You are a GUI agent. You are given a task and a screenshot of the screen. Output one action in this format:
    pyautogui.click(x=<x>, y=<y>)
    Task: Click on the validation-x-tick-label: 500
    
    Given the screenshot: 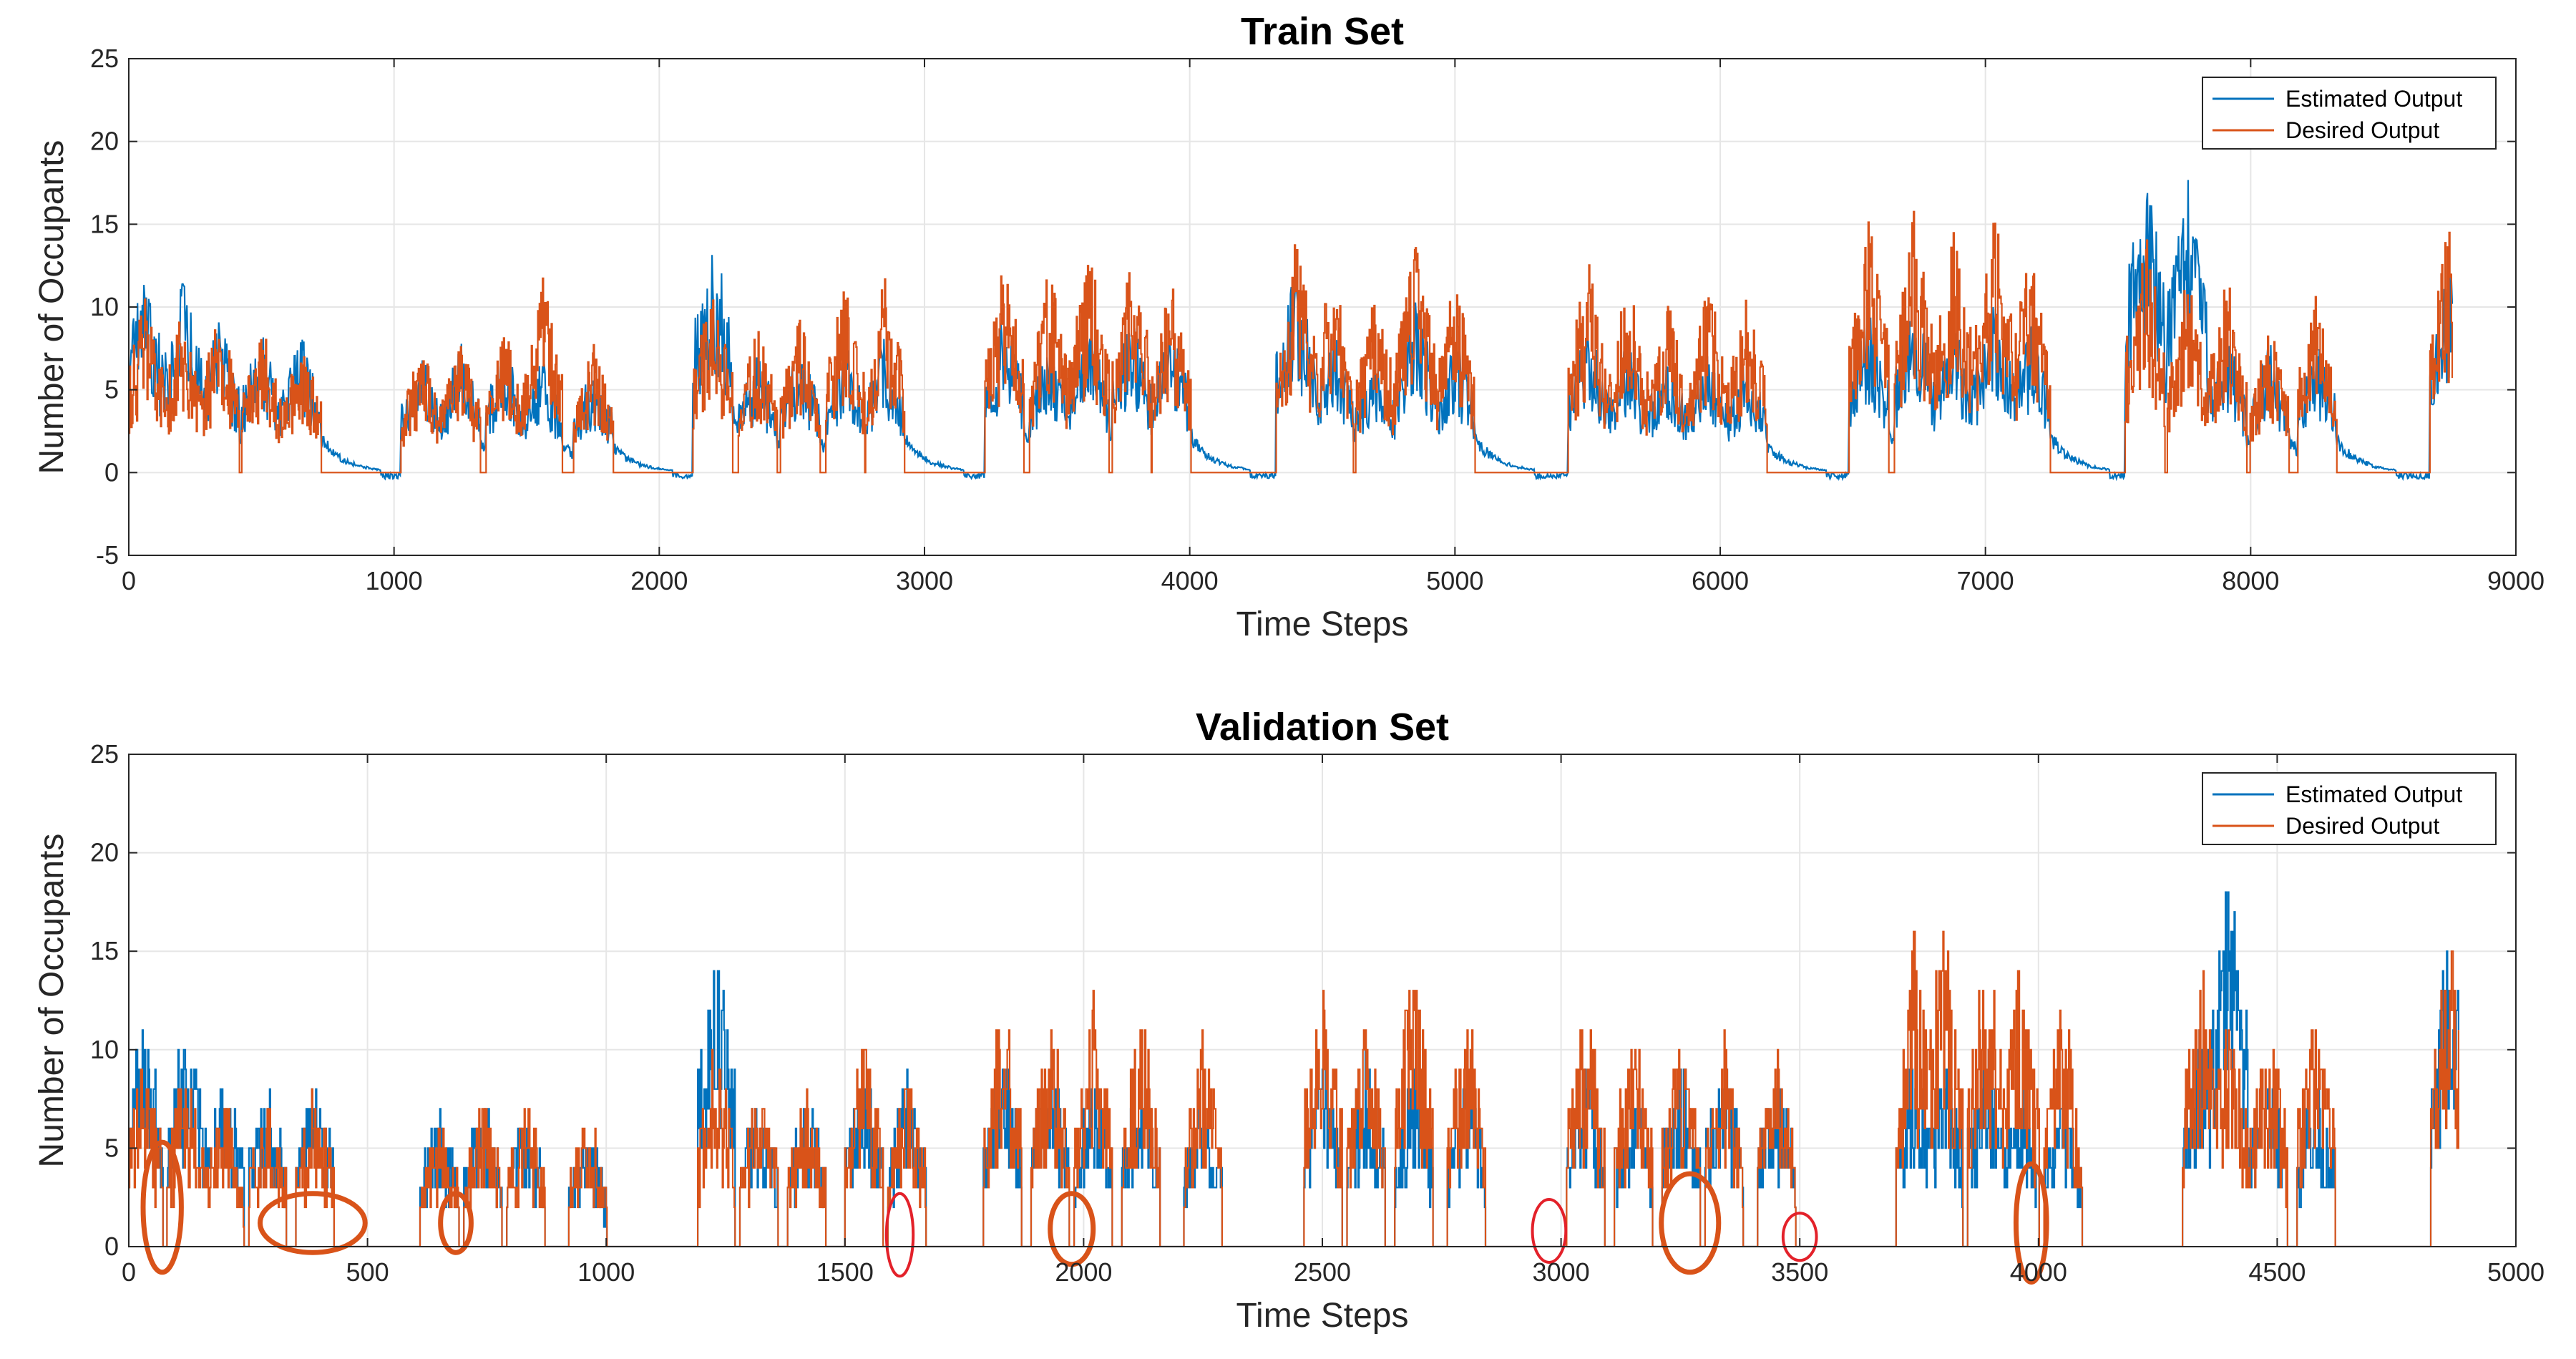 What is the action you would take?
    pyautogui.click(x=367, y=1272)
    